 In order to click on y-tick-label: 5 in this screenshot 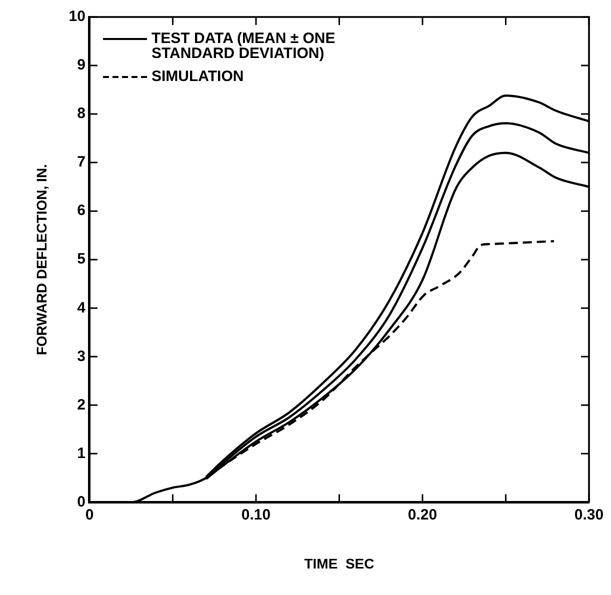, I will do `click(81, 259)`.